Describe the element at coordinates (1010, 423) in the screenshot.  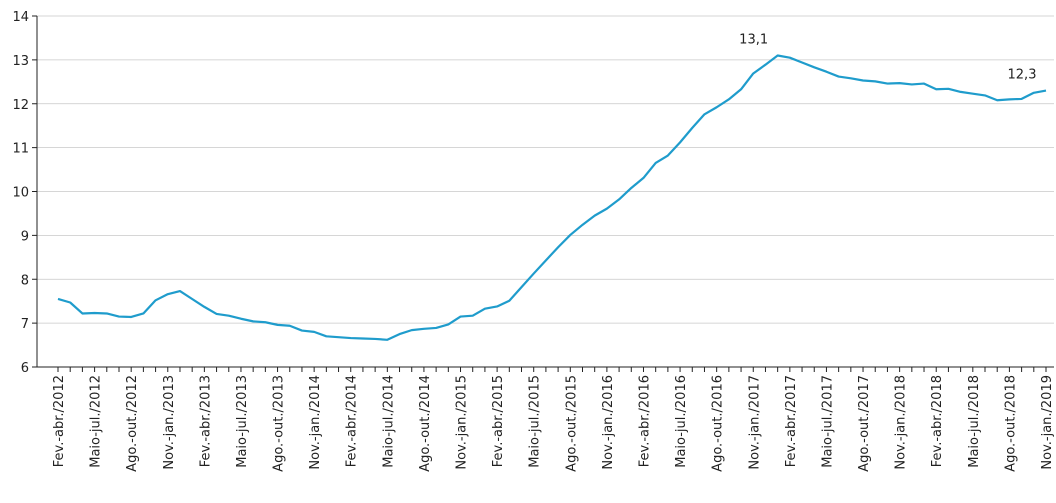
I see `x-tick-label: Ago.-out./2018` at that location.